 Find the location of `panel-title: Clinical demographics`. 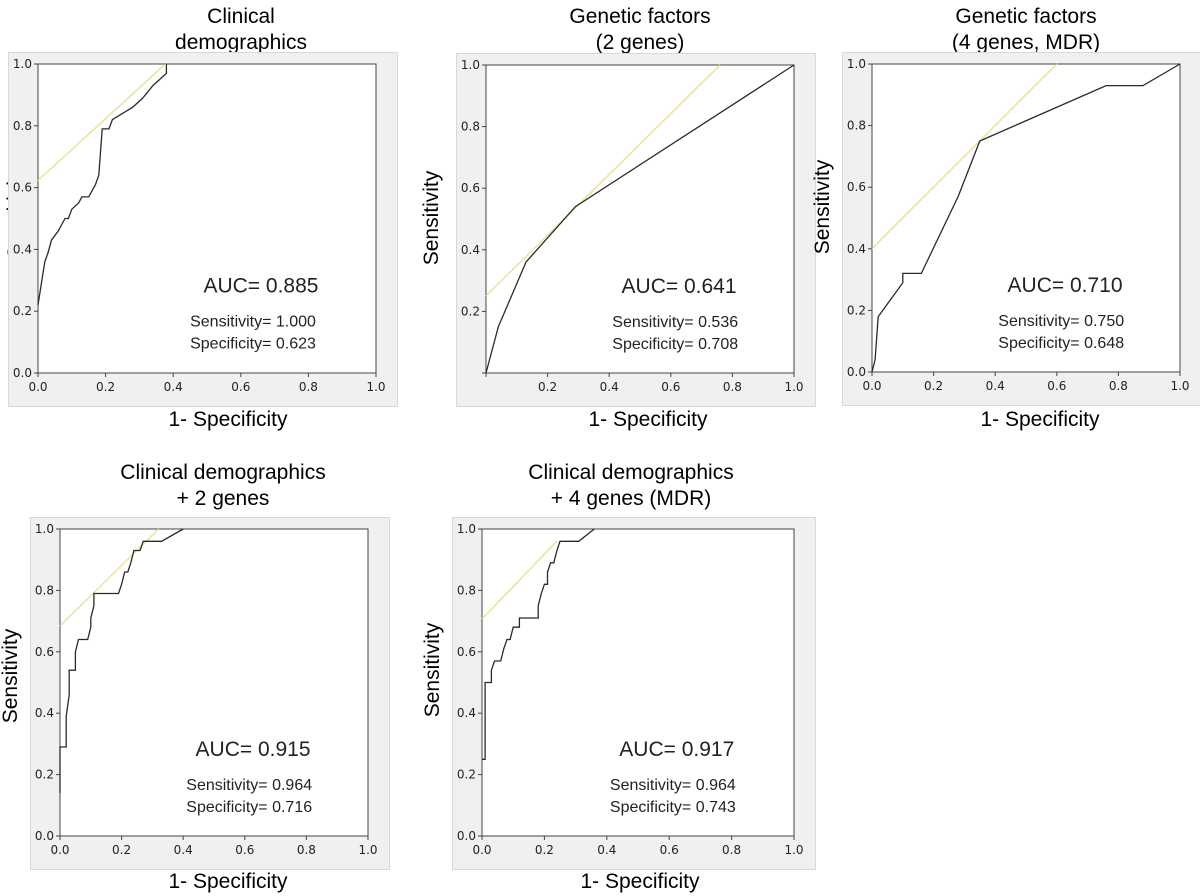

panel-title: Clinical demographics is located at coordinates (241, 30).